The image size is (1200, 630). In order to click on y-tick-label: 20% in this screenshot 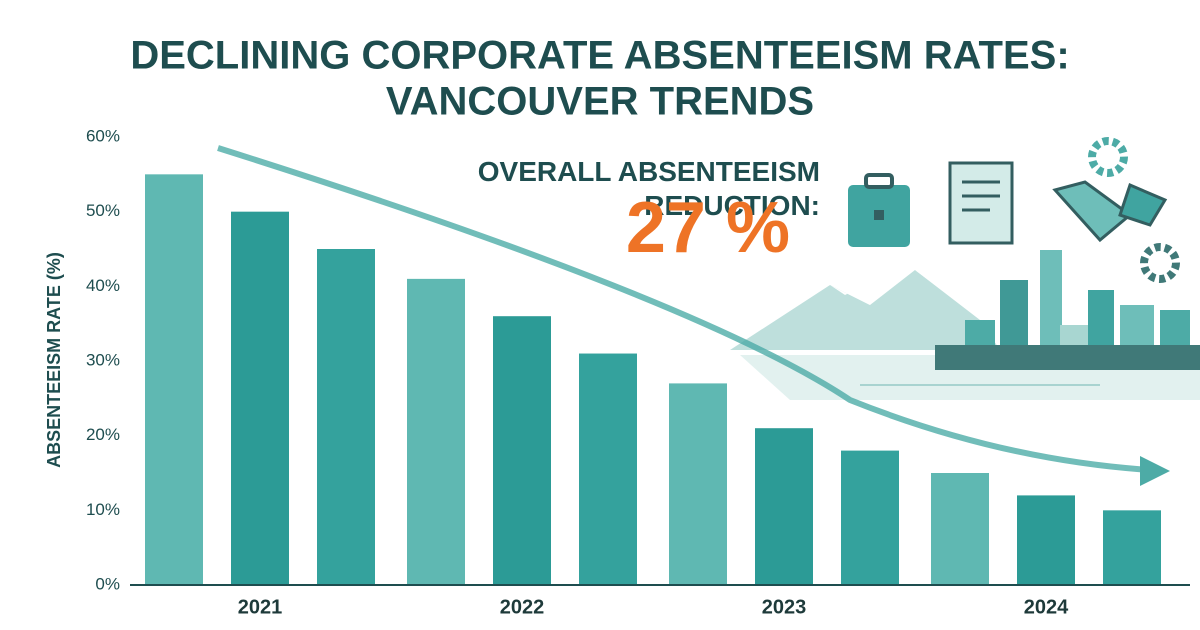, I will do `click(103, 434)`.